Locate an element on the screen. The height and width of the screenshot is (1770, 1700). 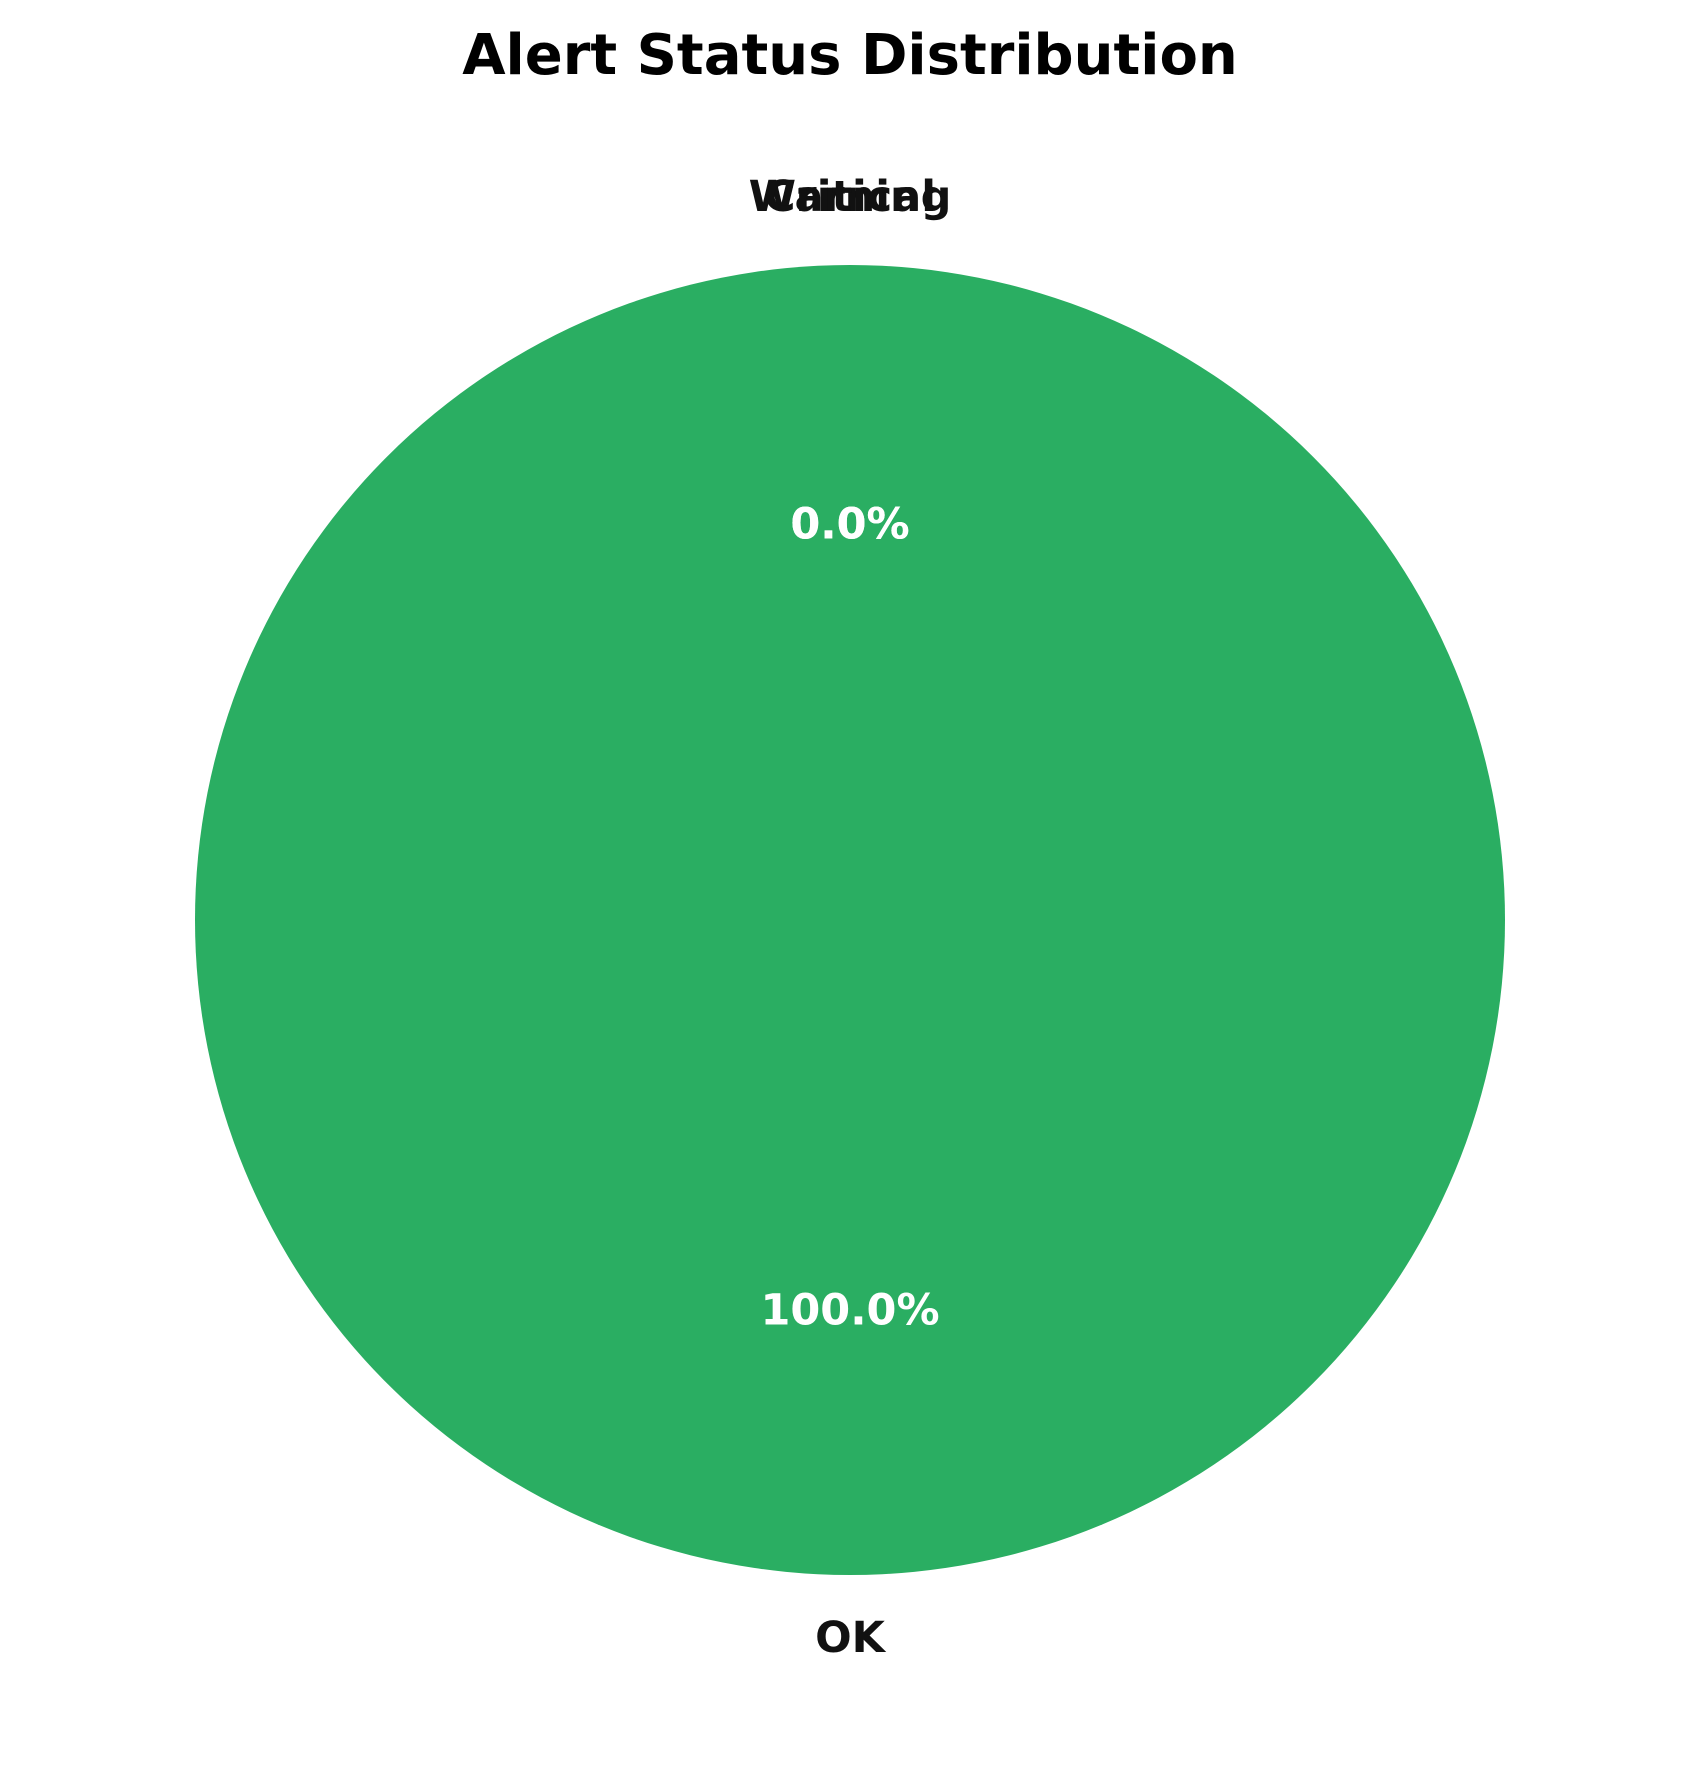
slice-label-critical: Critical is located at coordinates (850, 197).